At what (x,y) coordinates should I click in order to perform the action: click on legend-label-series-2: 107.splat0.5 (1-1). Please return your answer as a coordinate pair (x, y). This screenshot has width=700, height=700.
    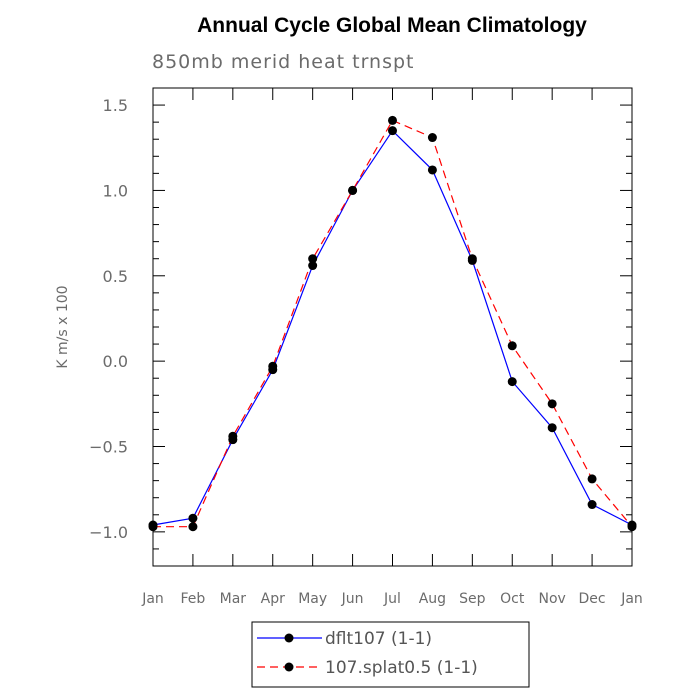
    Looking at the image, I should click on (401, 668).